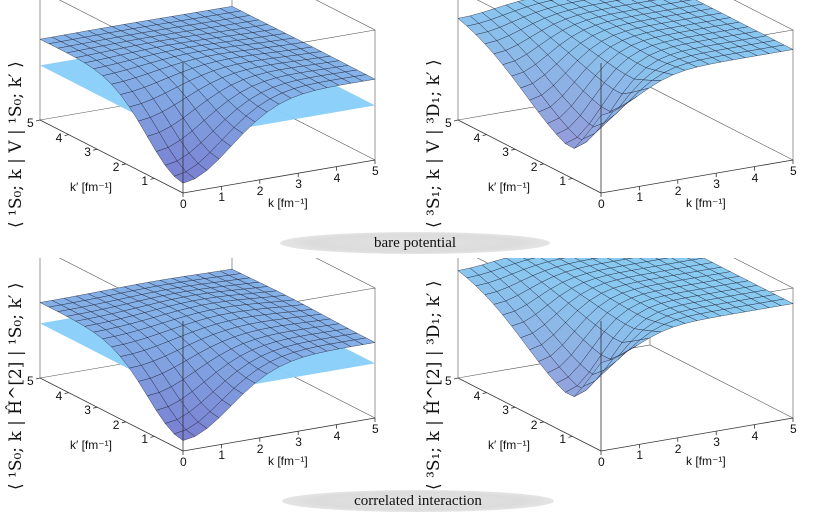 This screenshot has width=830, height=522. I want to click on panel-y-label: ⟨ ¹S₀; k | Ĥ^[2] | ¹S₀; k′ ⟩, so click(16, 386).